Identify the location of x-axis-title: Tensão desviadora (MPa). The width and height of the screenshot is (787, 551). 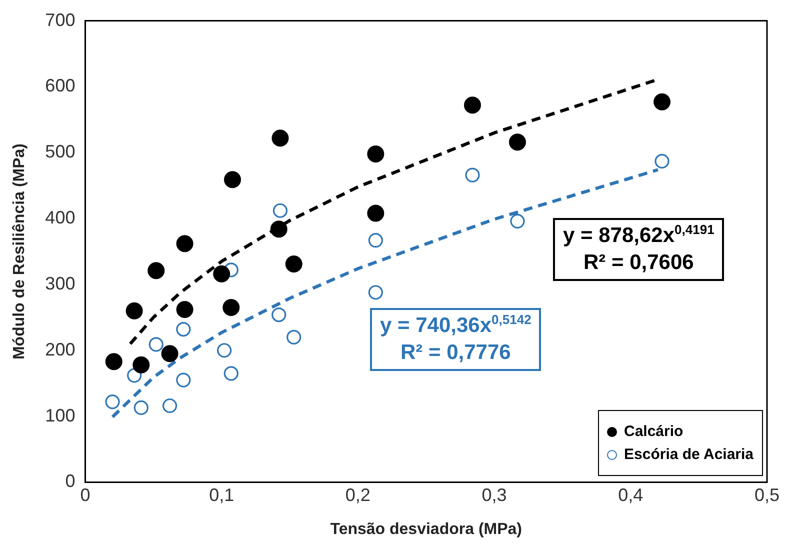
(426, 529).